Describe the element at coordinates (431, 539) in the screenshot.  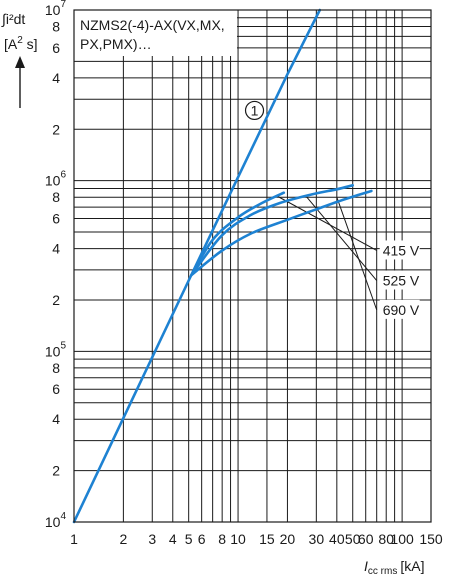
I see `x-tick-label: 150` at that location.